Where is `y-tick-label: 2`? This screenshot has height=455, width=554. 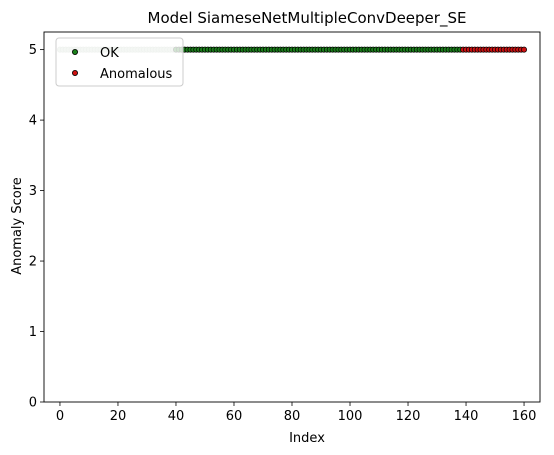
y-tick-label: 2 is located at coordinates (33, 262).